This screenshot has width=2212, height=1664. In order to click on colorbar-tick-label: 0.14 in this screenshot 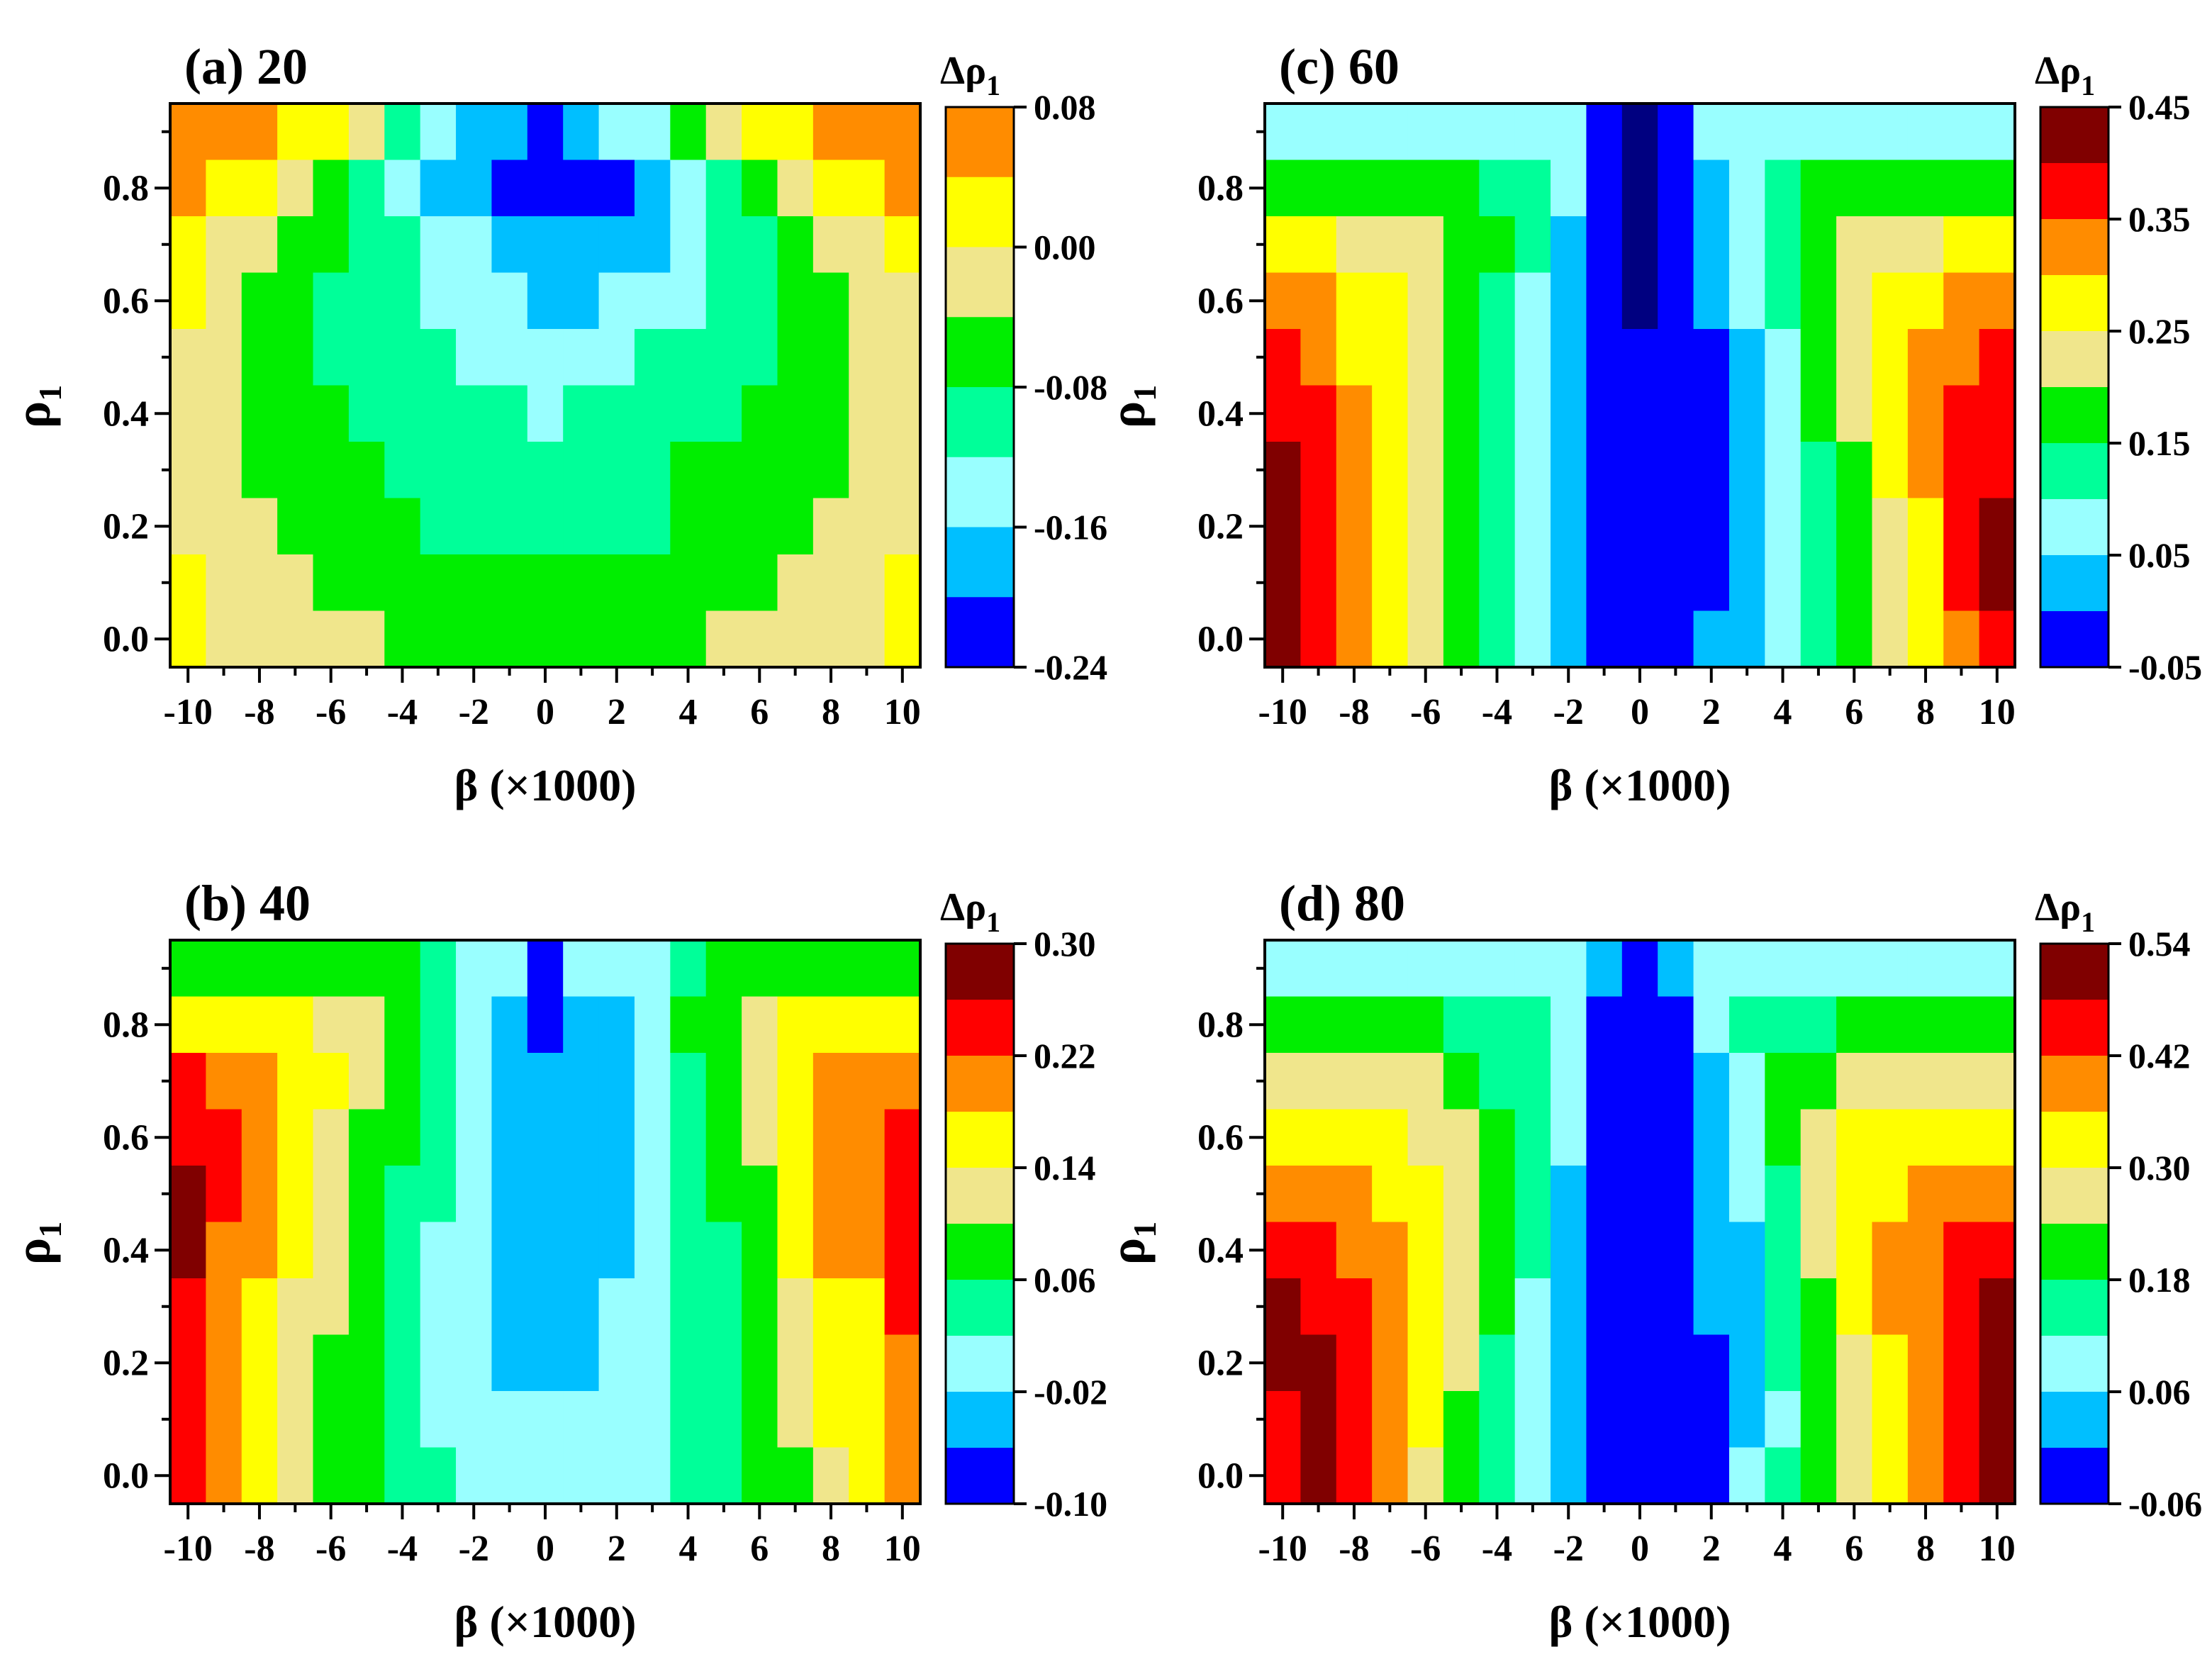, I will do `click(1065, 1168)`.